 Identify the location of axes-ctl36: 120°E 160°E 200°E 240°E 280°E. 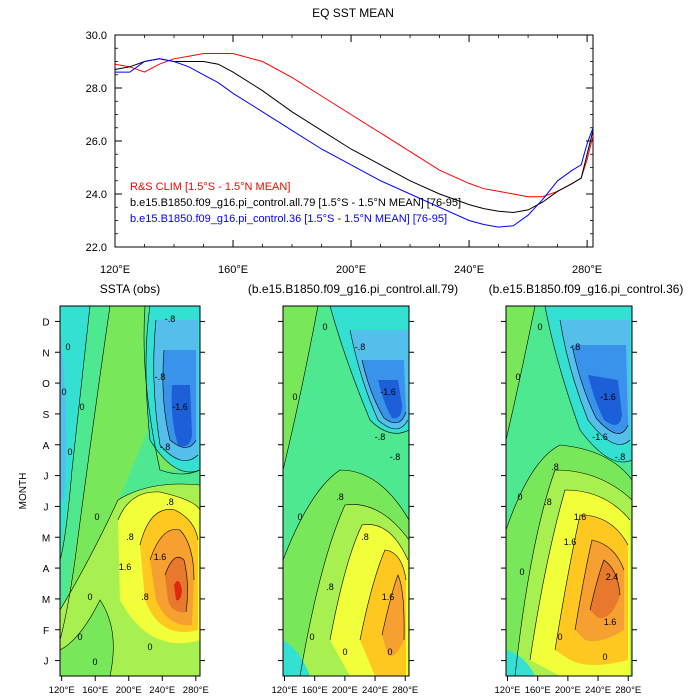
(568, 508).